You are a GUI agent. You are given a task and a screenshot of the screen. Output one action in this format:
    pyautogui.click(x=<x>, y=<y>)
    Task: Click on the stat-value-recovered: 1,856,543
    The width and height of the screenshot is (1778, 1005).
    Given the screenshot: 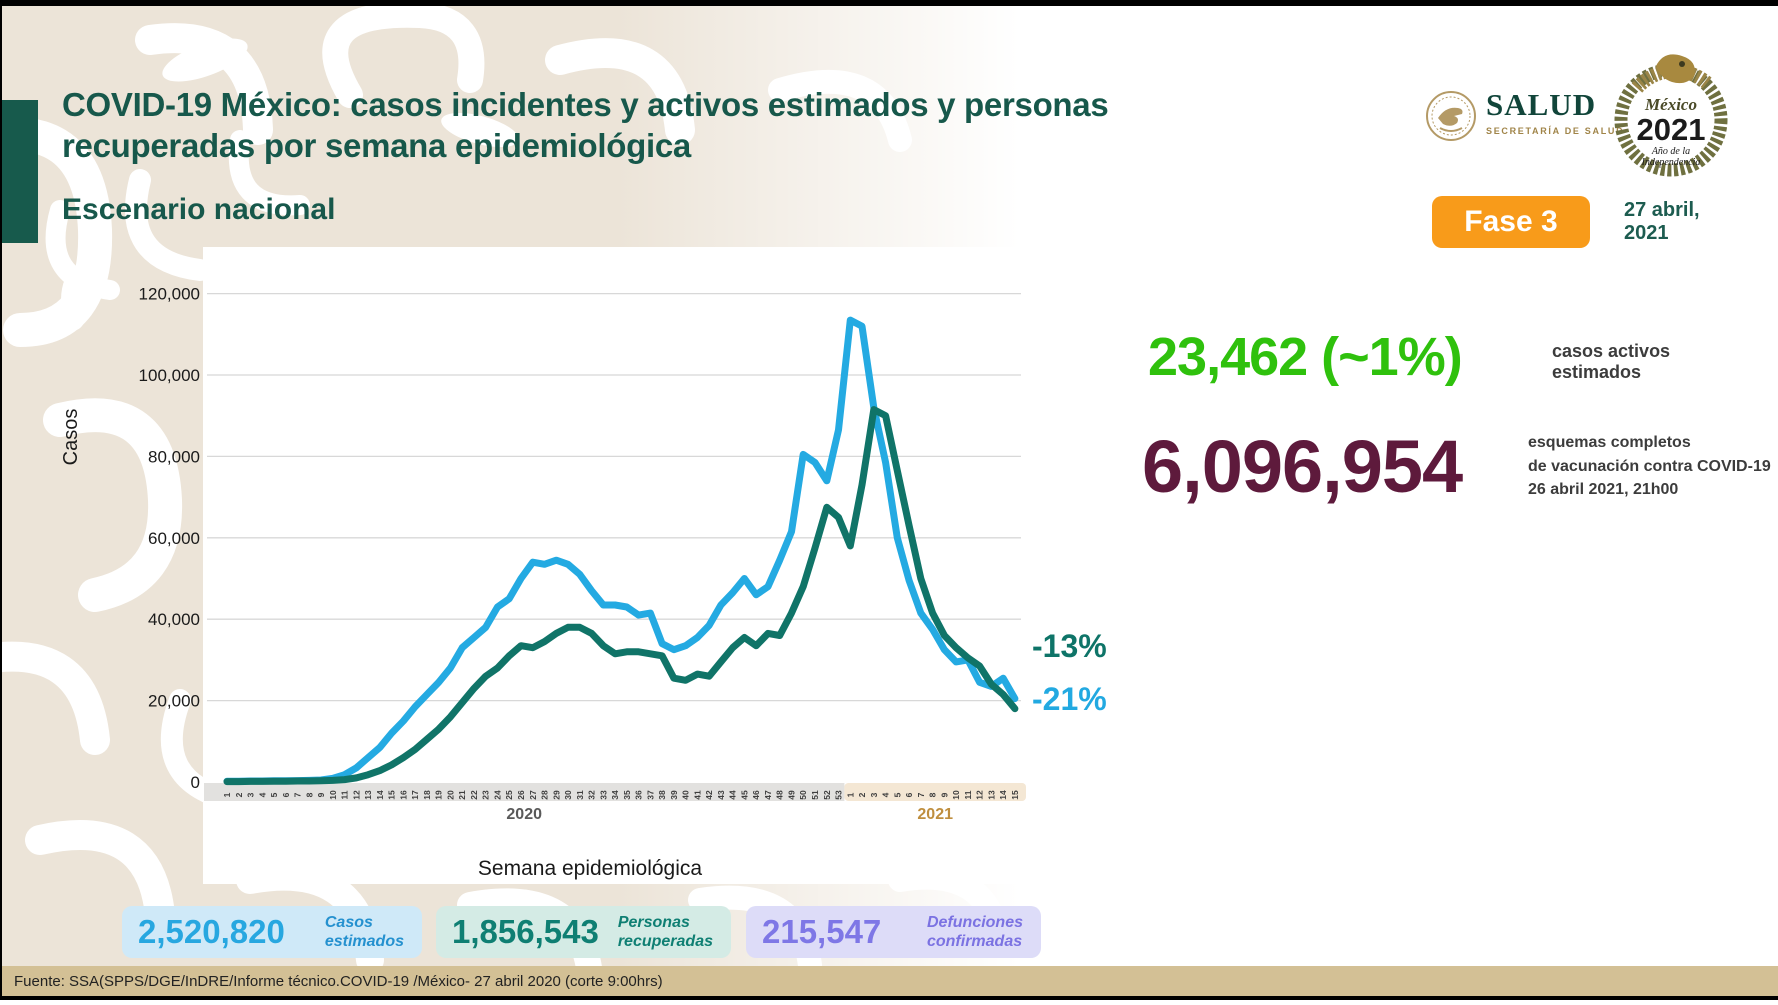 What is the action you would take?
    pyautogui.click(x=525, y=931)
    